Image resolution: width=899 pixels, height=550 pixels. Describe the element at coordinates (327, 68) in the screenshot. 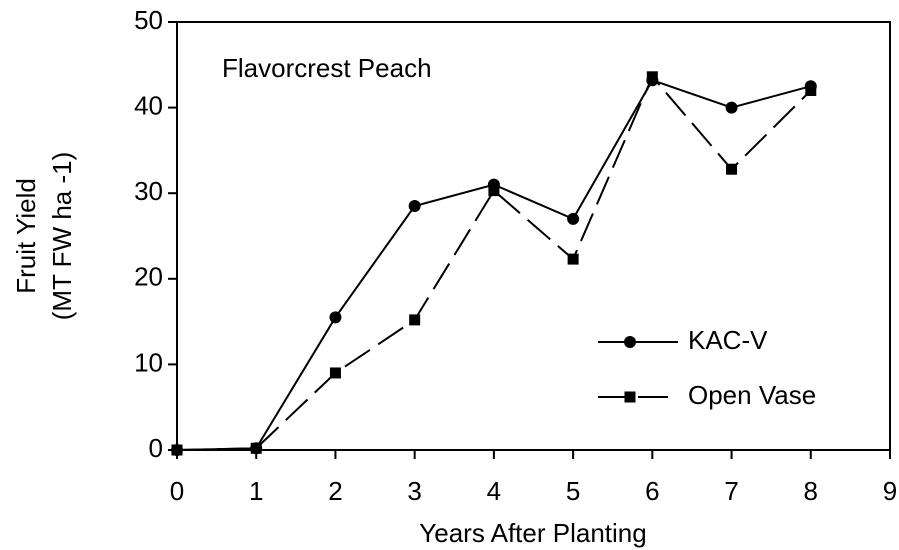

I see `annotation: Flavorcrest Peach` at that location.